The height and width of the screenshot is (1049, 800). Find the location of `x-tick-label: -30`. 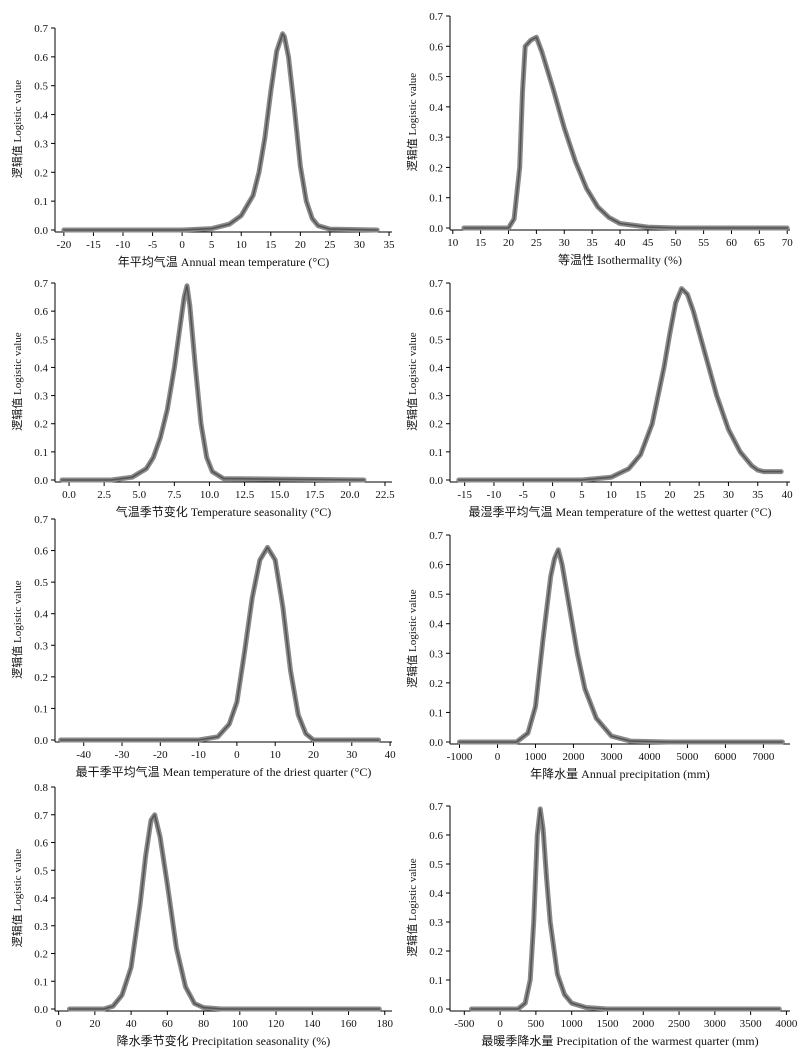

x-tick-label: -30 is located at coordinates (122, 755).